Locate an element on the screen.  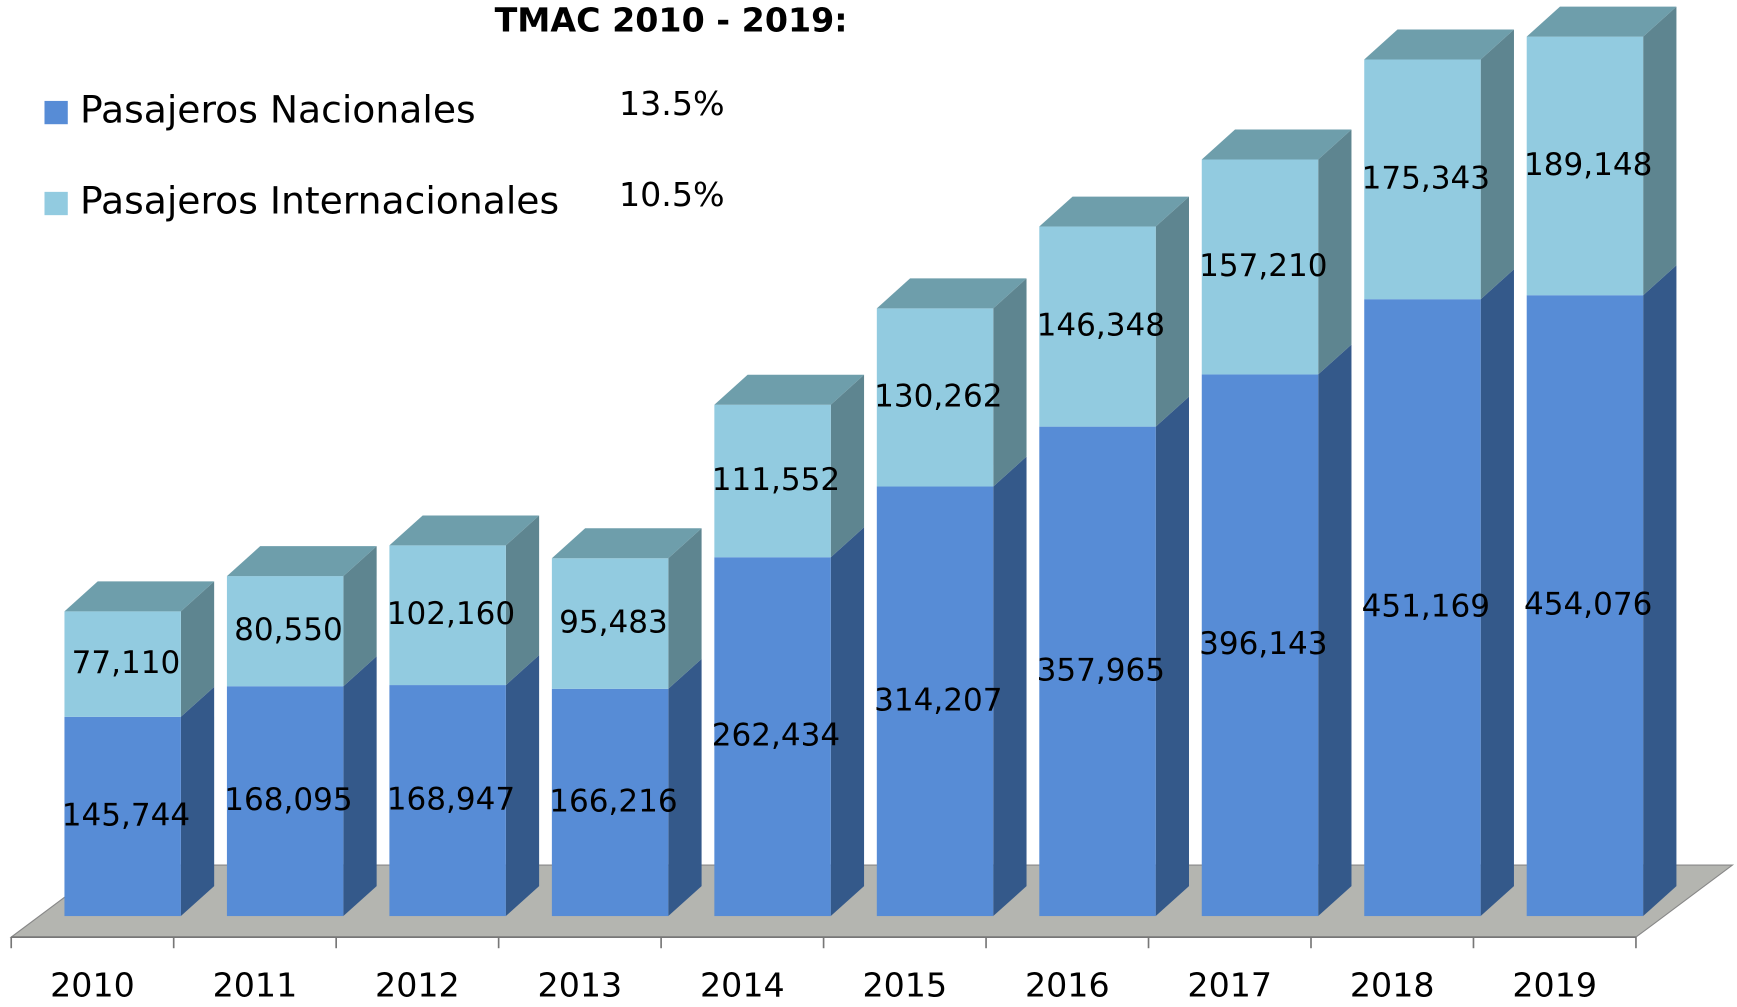
data-label: 189,148 is located at coordinates (1588, 165).